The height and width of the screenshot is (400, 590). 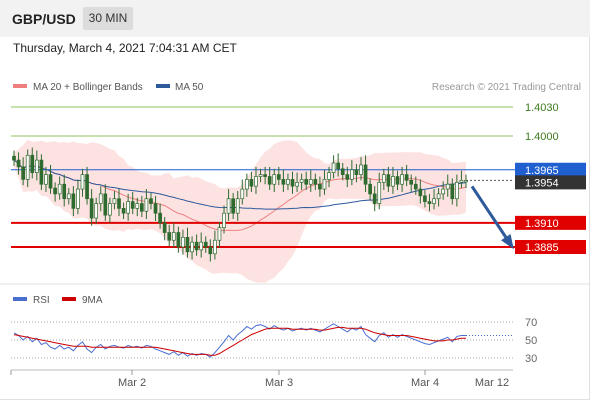 I want to click on level-label: 1.3910, so click(x=542, y=224).